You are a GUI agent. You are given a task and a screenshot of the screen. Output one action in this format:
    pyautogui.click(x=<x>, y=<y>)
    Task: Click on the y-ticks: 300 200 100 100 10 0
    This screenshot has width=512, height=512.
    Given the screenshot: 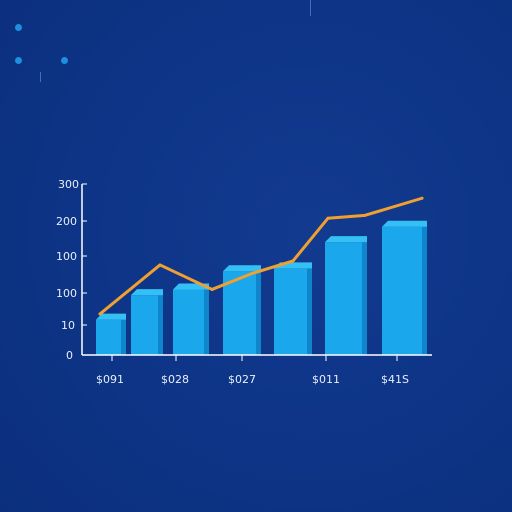 What is the action you would take?
    pyautogui.click(x=71, y=270)
    